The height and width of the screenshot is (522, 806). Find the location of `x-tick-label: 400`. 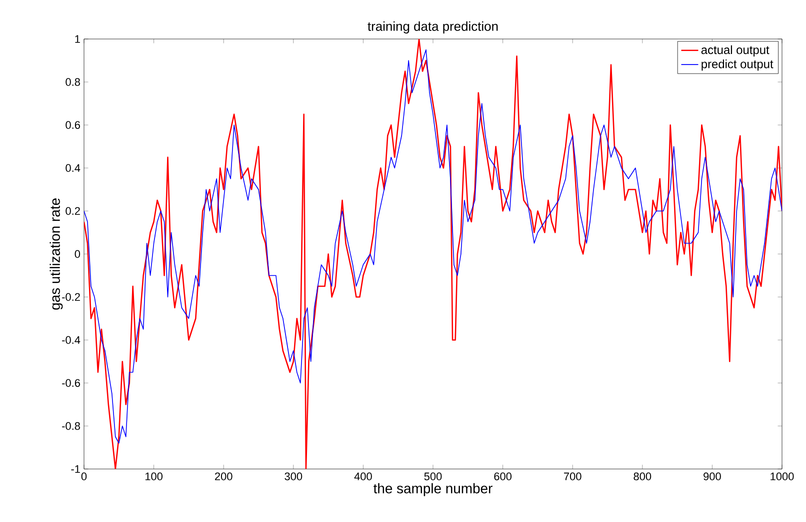

x-tick-label: 400 is located at coordinates (363, 476).